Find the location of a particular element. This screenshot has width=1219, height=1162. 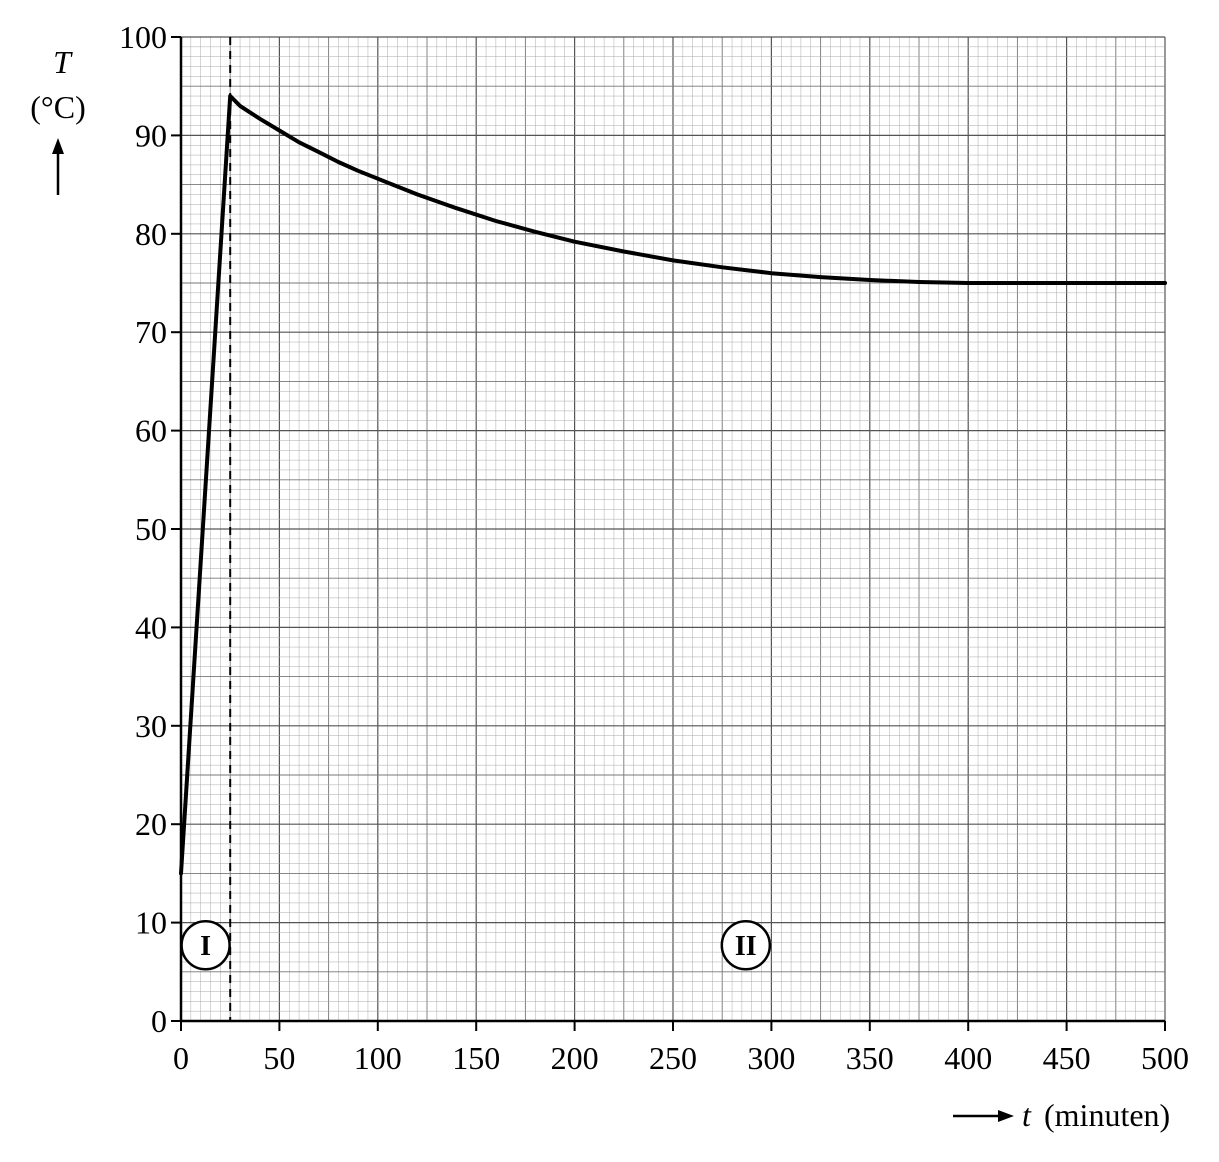

x-axis-arrow-icon is located at coordinates (983, 1116).